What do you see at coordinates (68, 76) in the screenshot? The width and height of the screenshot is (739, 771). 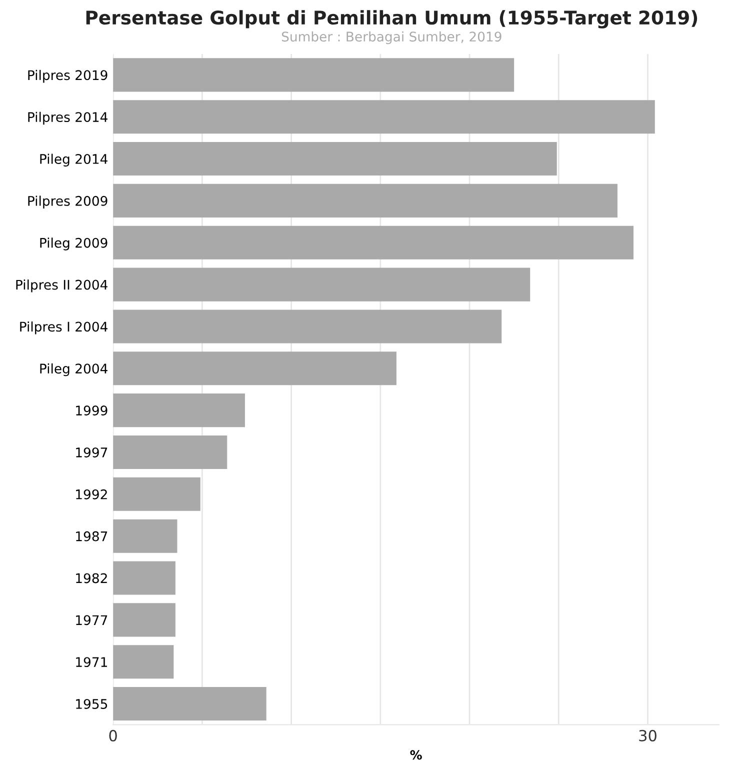 I see `y-tick-label: Pilpres 2019` at bounding box center [68, 76].